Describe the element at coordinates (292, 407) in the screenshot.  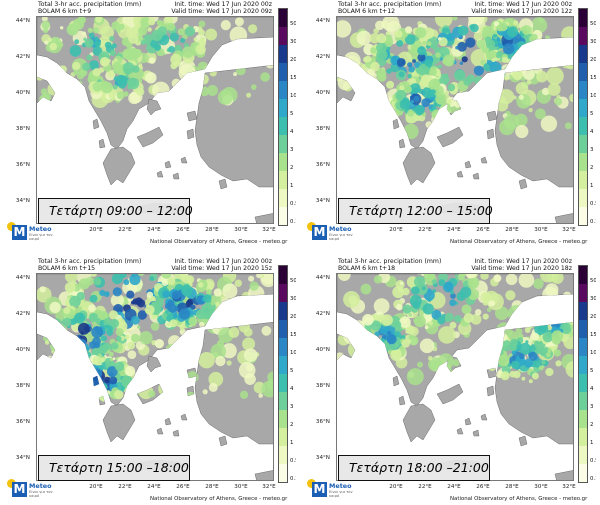
I see `colorbar-label: 3` at that location.